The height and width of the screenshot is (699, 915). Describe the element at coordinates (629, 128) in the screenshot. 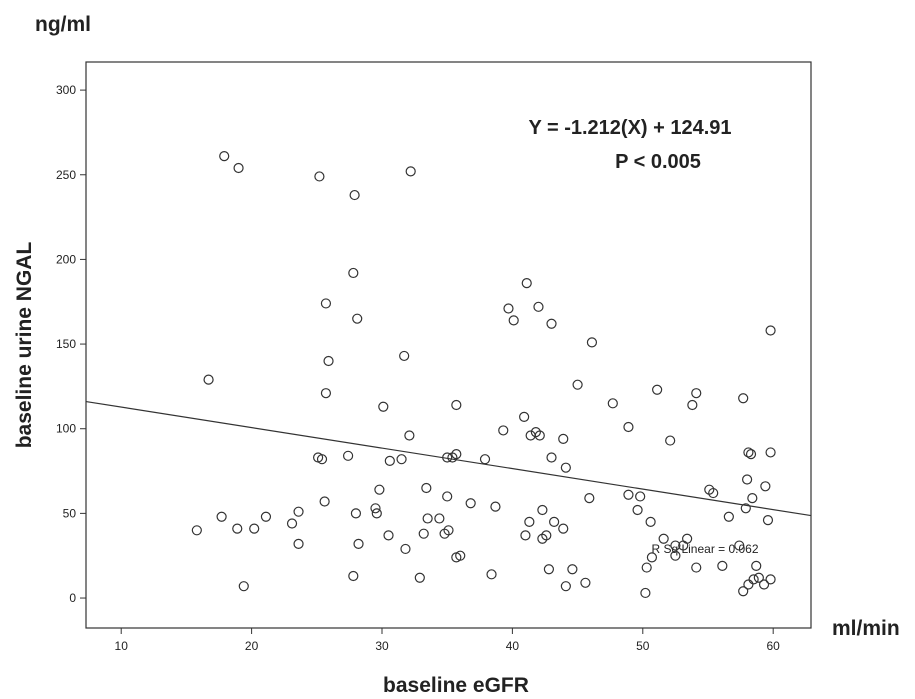

I see `equation: Y = -1.212(X) + 124.91` at that location.